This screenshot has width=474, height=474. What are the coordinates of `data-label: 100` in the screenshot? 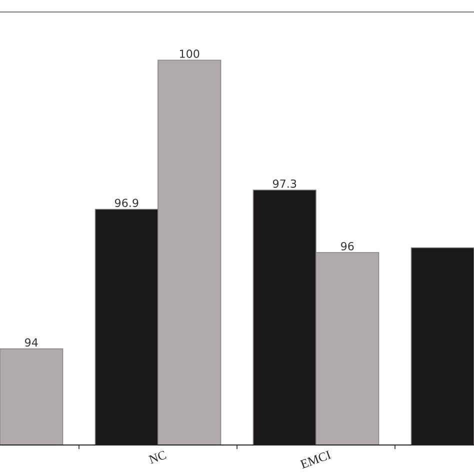 It's located at (190, 54).